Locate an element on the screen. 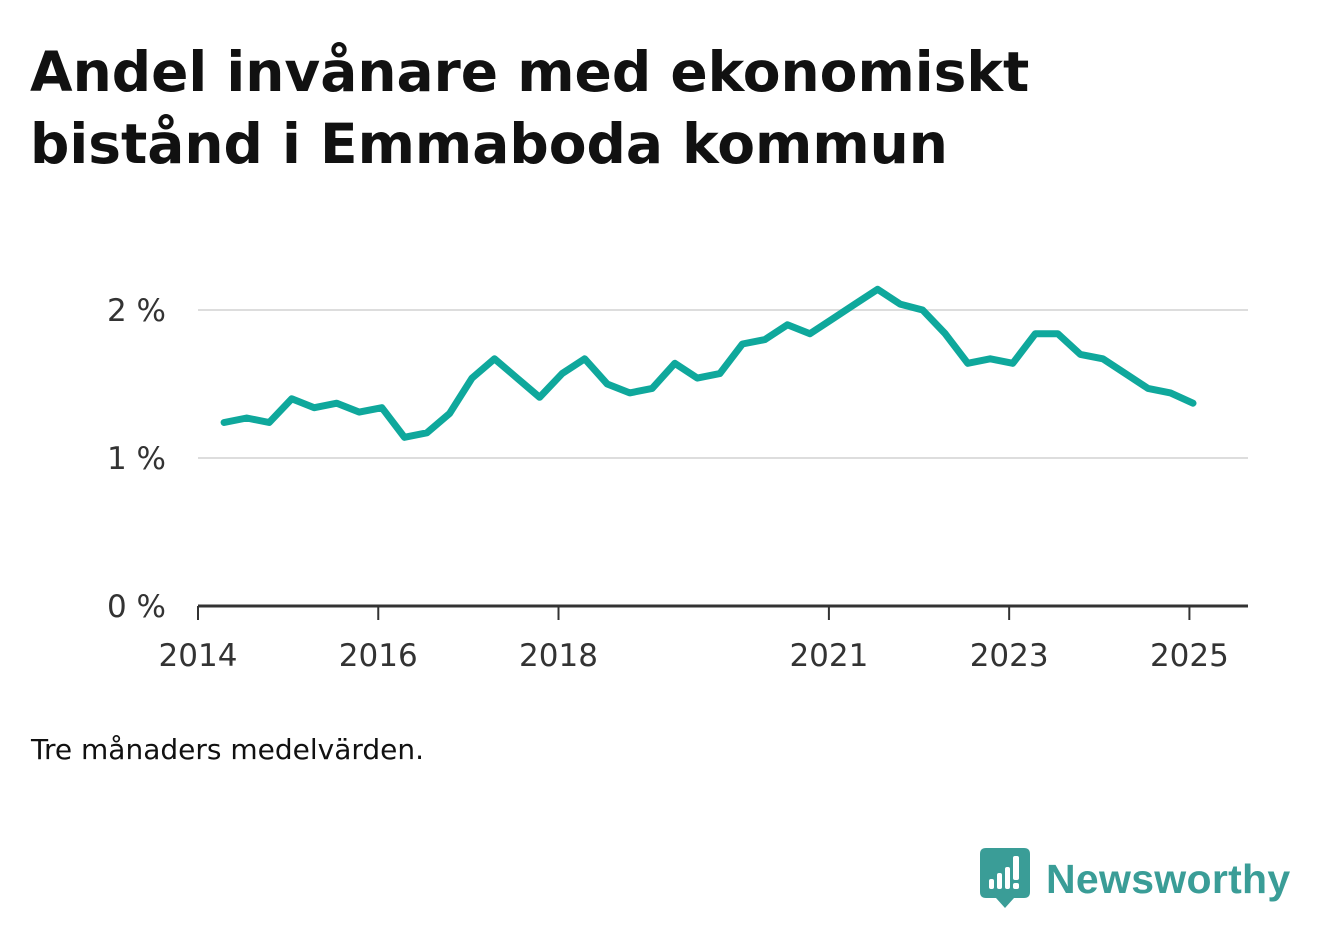 This screenshot has height=939, width=1322. chart-note: Tre månaders medelvärden. is located at coordinates (228, 749).